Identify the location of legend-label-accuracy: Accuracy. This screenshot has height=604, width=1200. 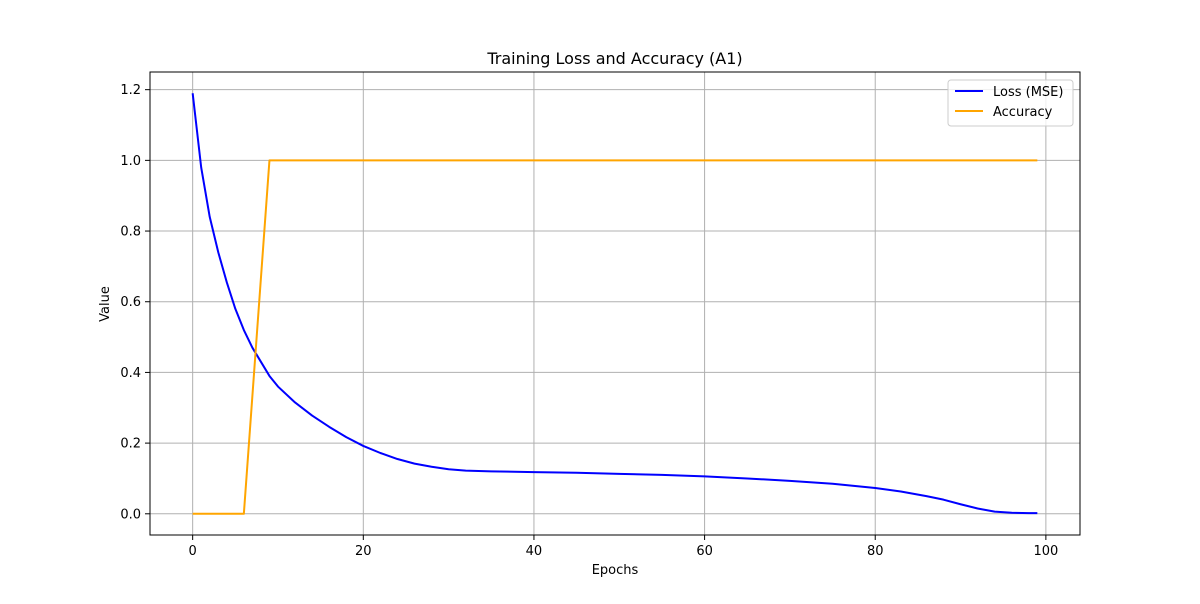
(1023, 112).